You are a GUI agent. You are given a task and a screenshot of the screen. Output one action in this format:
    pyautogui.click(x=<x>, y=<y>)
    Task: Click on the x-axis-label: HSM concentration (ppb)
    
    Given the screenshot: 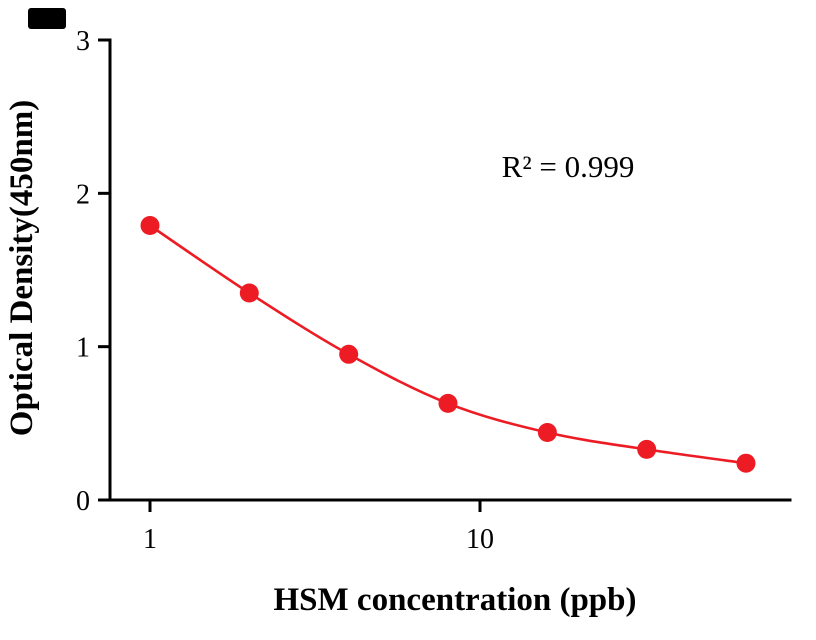 What is the action you would take?
    pyautogui.click(x=455, y=600)
    